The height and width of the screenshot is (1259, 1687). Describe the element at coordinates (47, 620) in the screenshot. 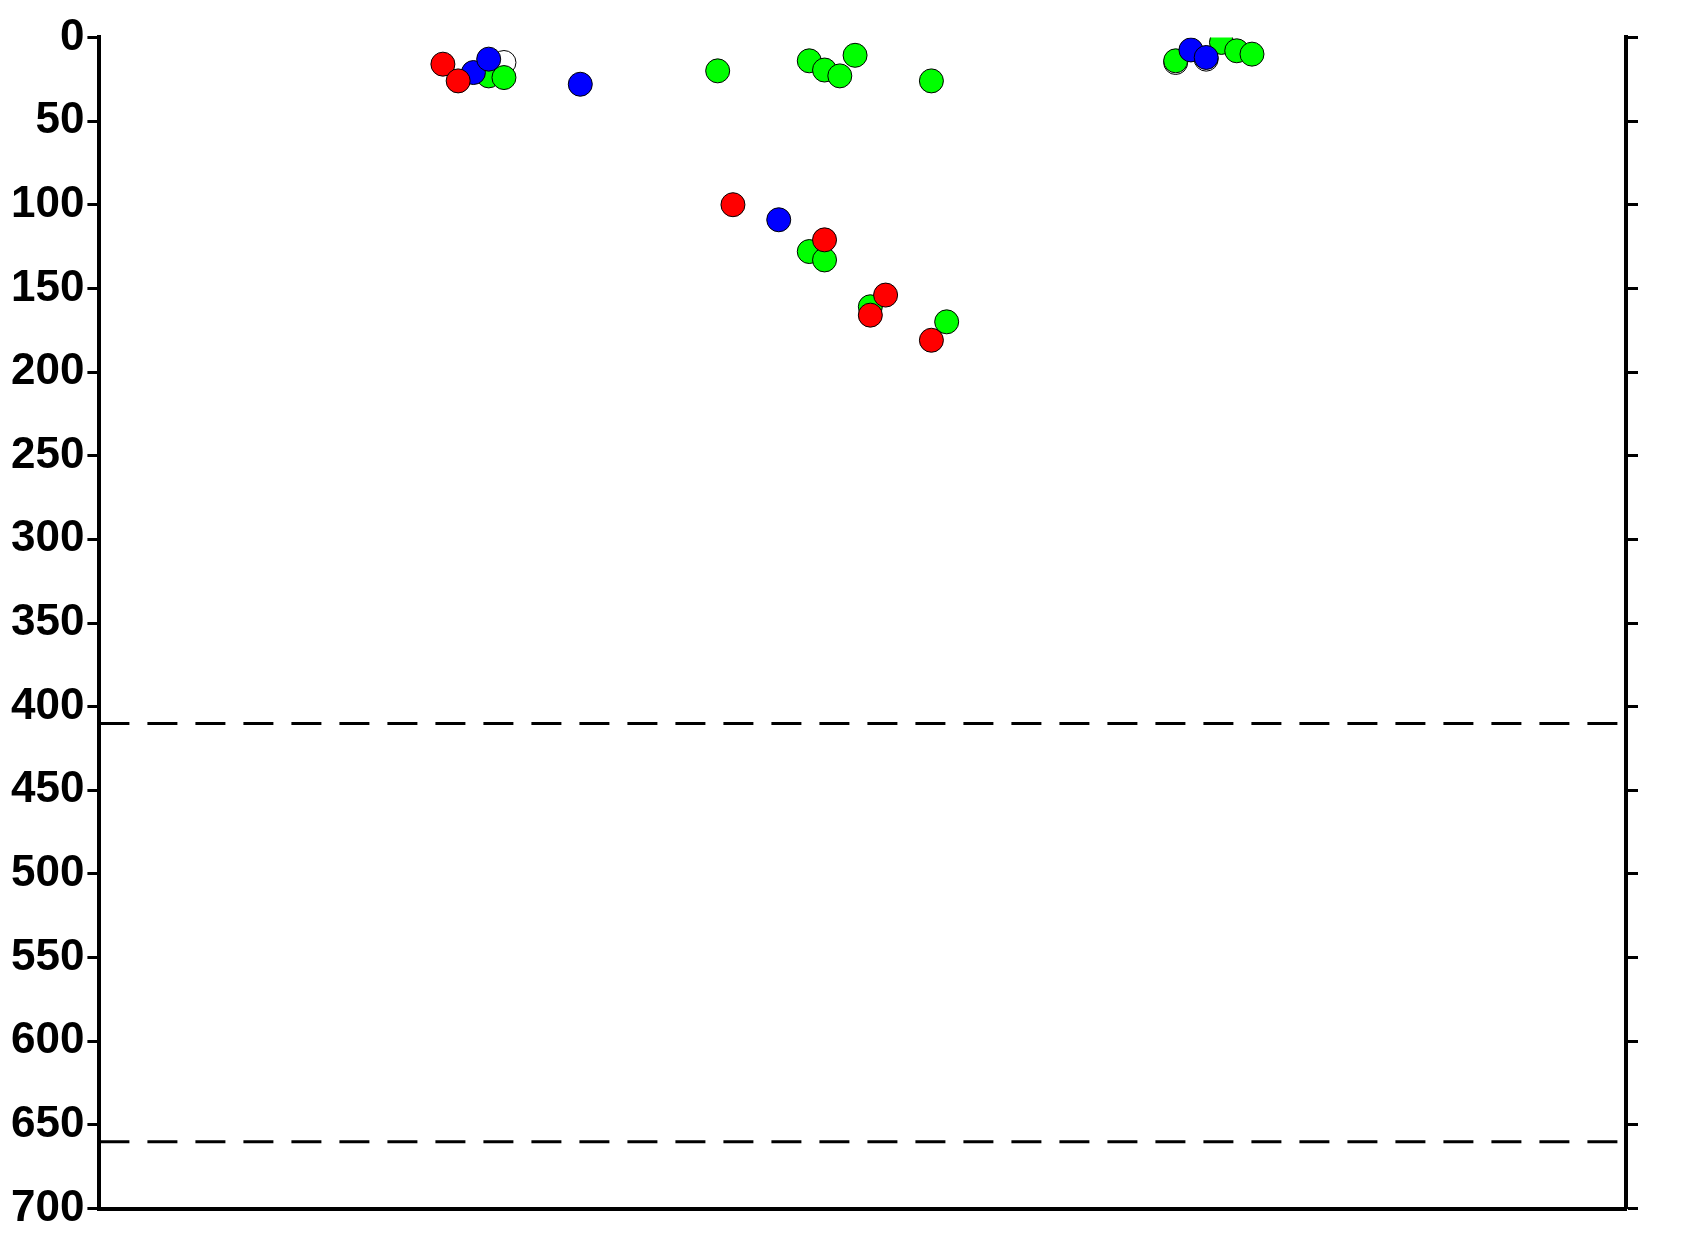

I see `y-tick-label: 350` at that location.